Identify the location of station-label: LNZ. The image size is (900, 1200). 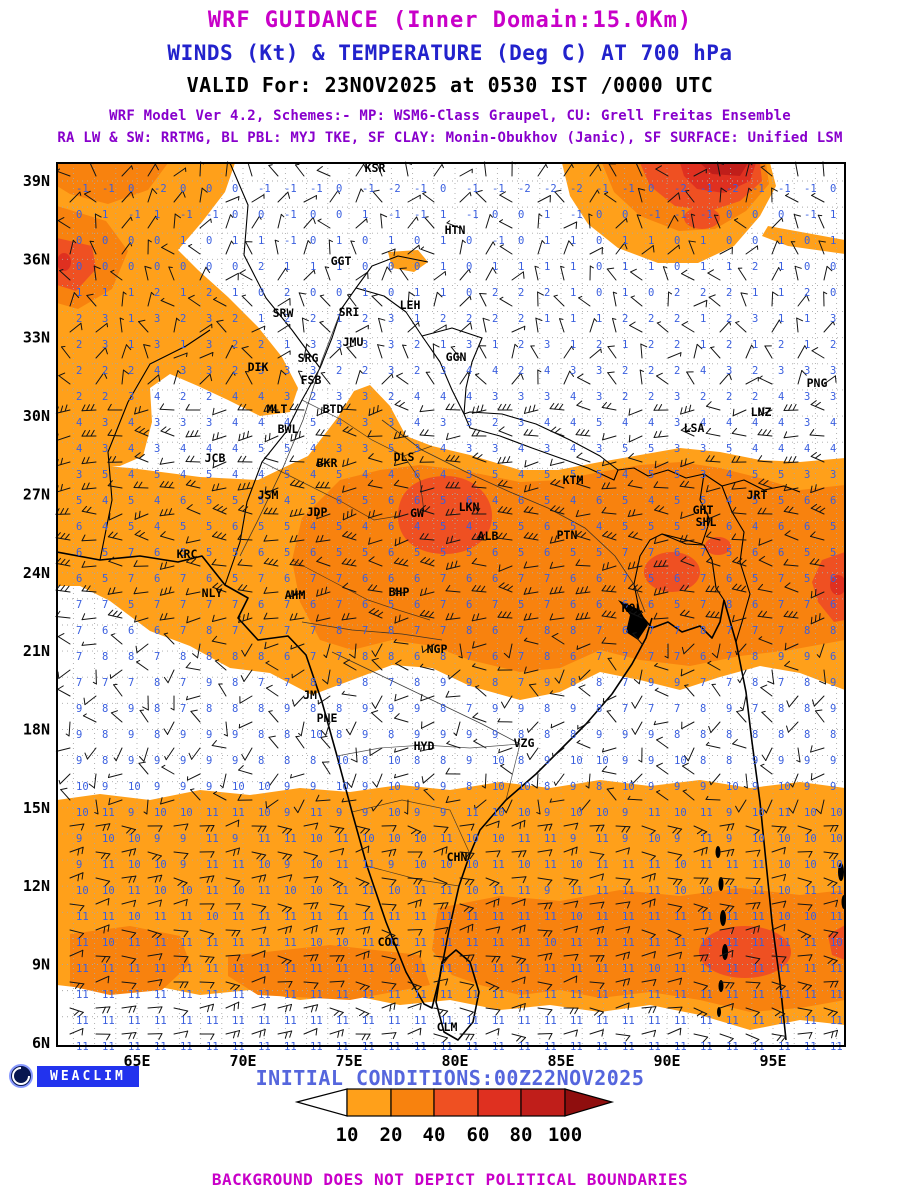
(761, 412).